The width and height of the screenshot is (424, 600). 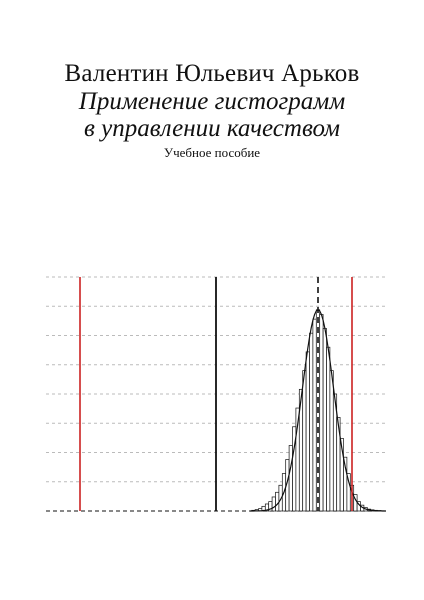 What do you see at coordinates (212, 152) in the screenshot?
I see `book-subtitle: Учебное пособие` at bounding box center [212, 152].